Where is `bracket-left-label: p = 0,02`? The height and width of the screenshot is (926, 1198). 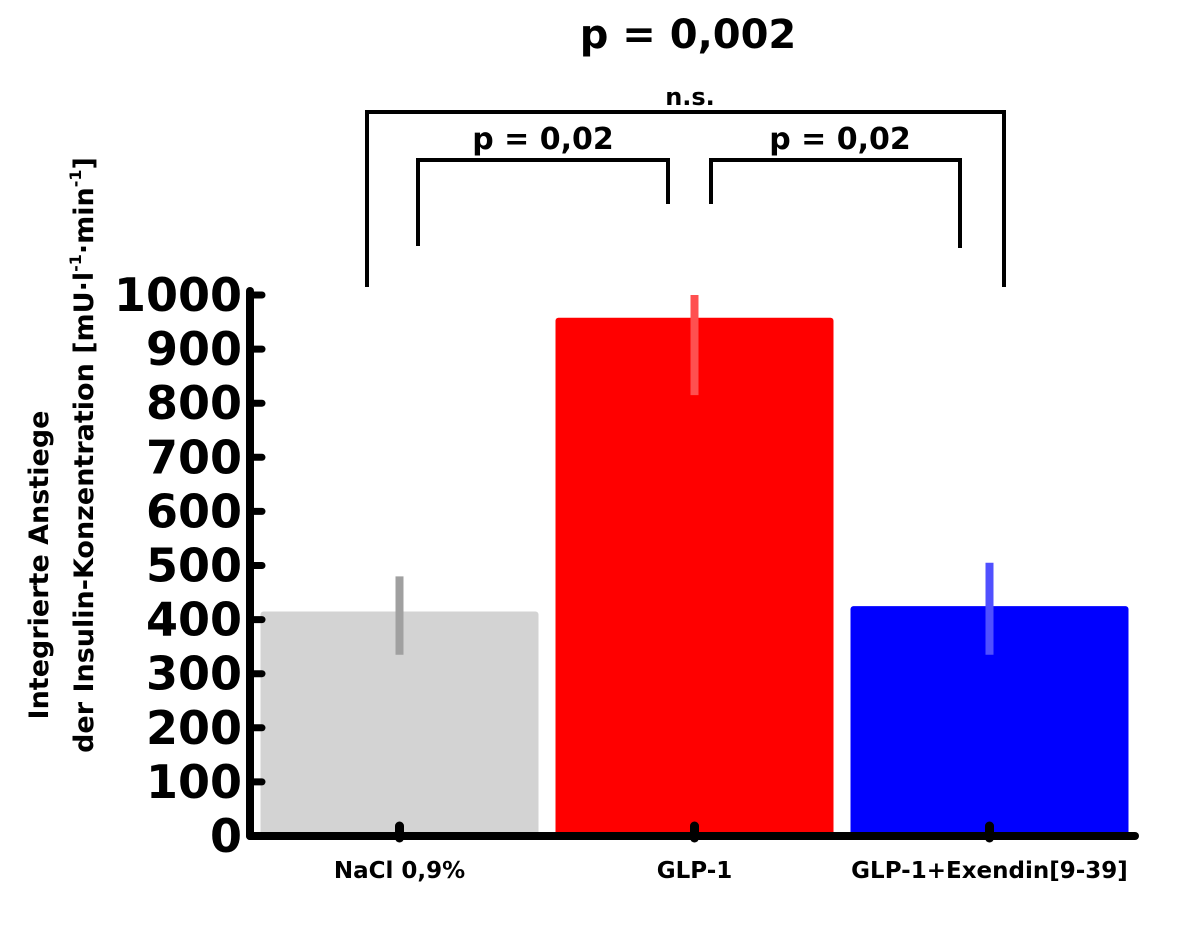 bracket-left-label: p = 0,02 is located at coordinates (543, 139).